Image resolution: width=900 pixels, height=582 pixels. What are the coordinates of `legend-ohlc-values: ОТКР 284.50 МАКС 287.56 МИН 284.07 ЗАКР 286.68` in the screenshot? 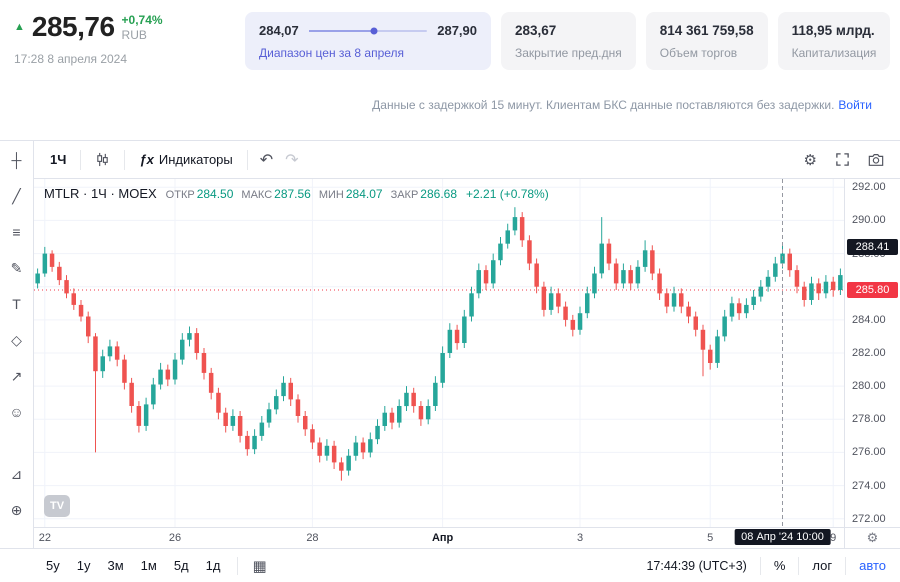 It's located at (311, 194).